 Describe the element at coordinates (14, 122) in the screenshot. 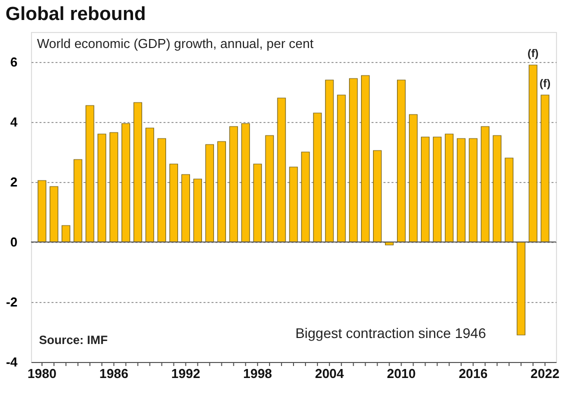

I see `y-tick-label: 4` at that location.